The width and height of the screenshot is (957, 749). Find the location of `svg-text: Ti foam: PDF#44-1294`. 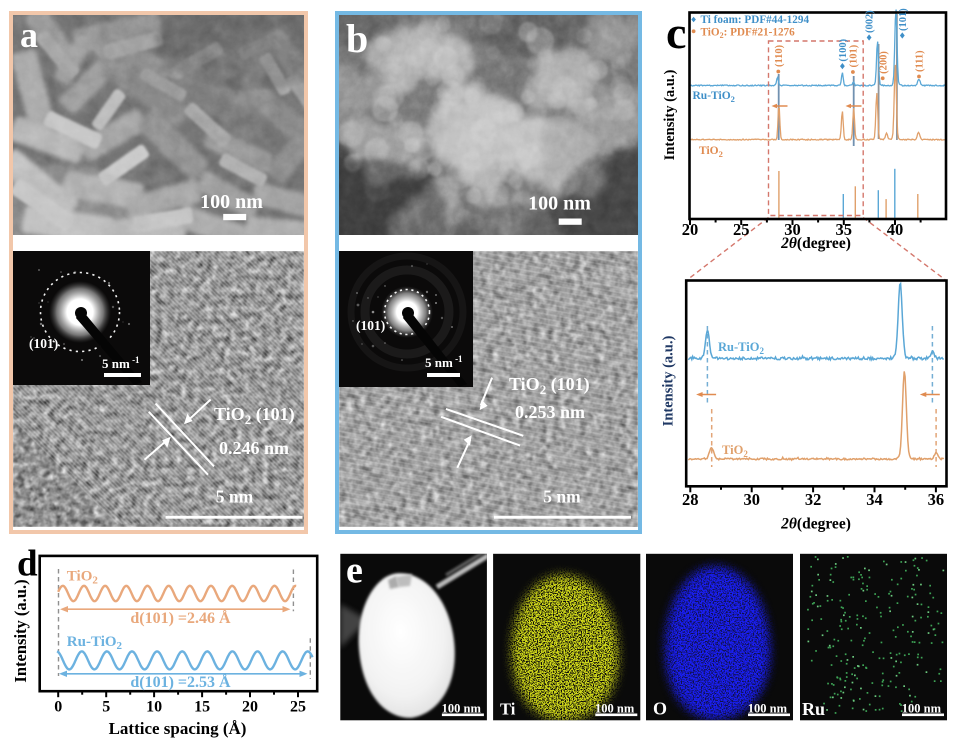

svg-text: Ti foam: PDF#44-1294 is located at coordinates (755, 20).